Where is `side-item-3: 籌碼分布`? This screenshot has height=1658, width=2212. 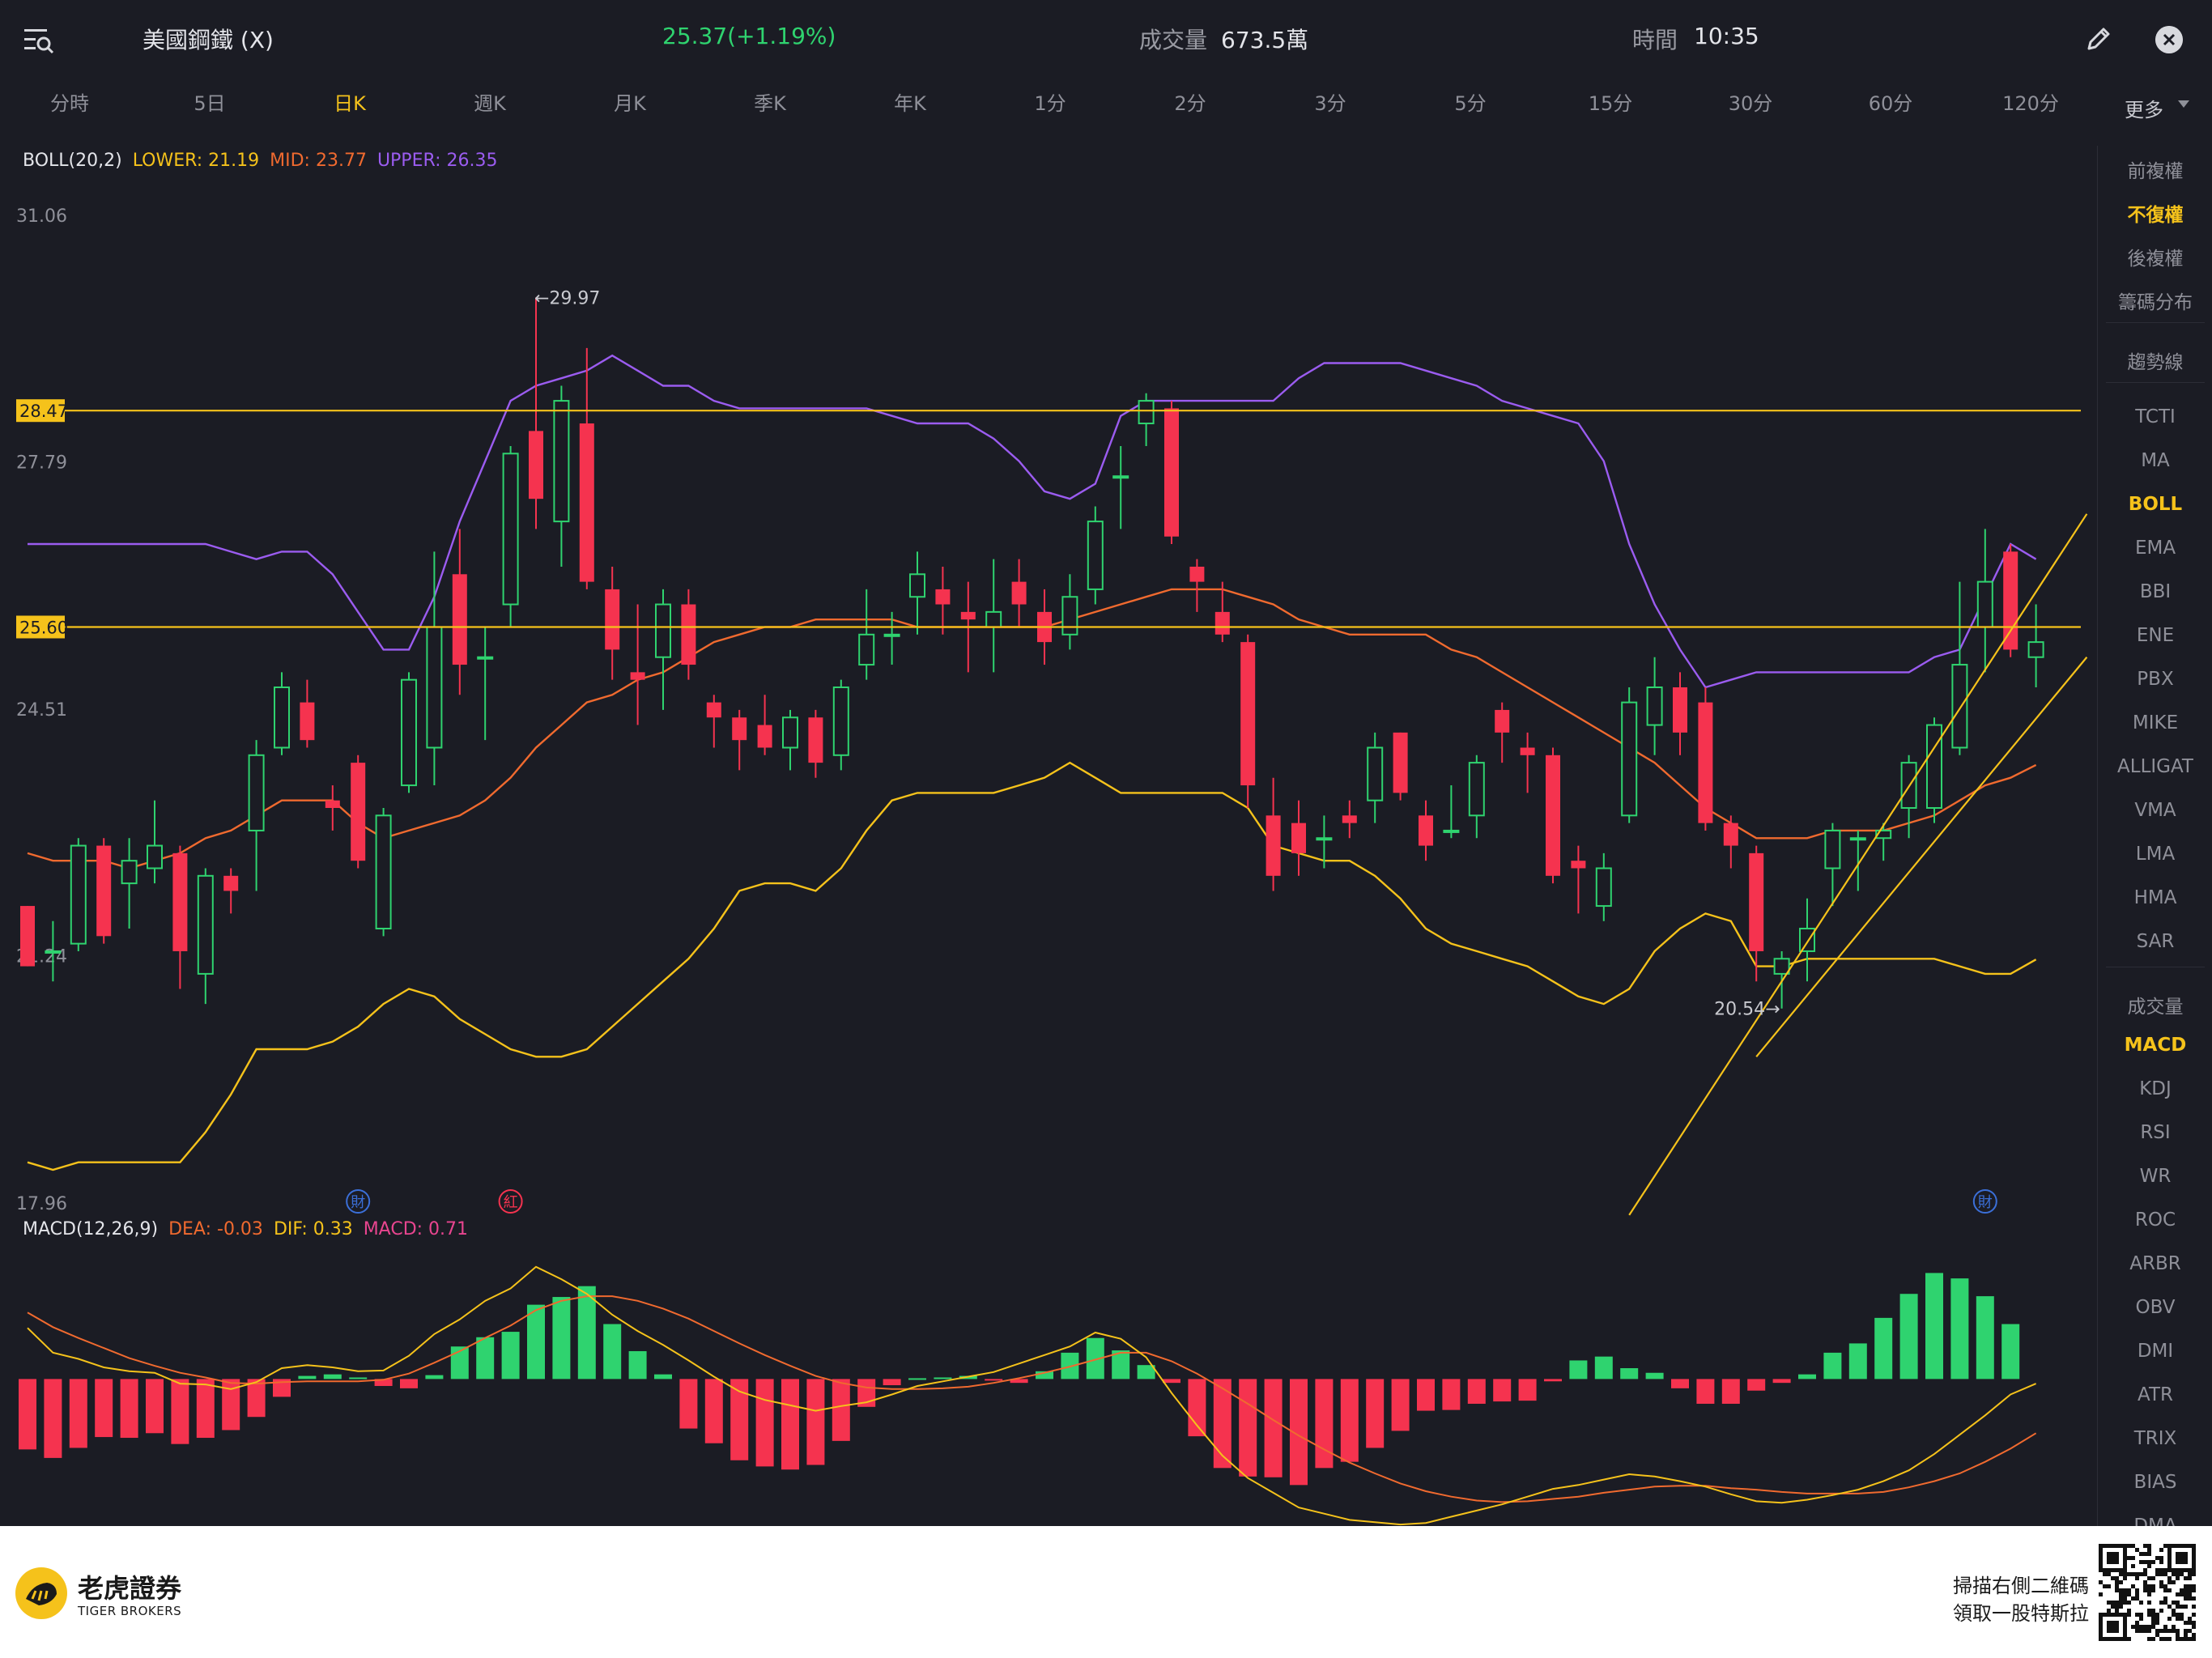 side-item-3: 籌碼分布 is located at coordinates (2155, 302).